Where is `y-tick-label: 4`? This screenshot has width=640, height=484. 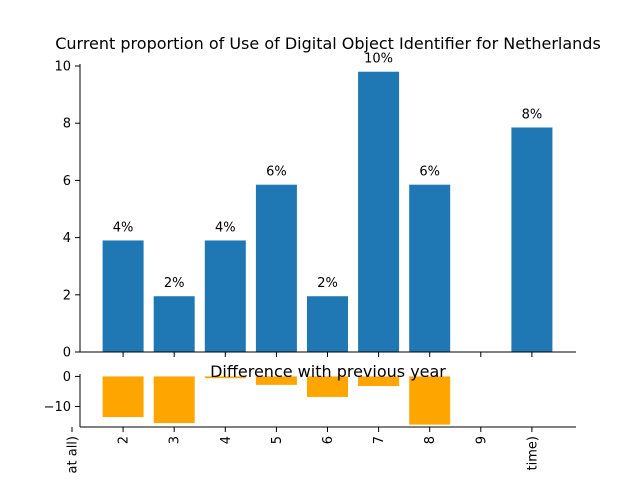 y-tick-label: 4 is located at coordinates (67, 238).